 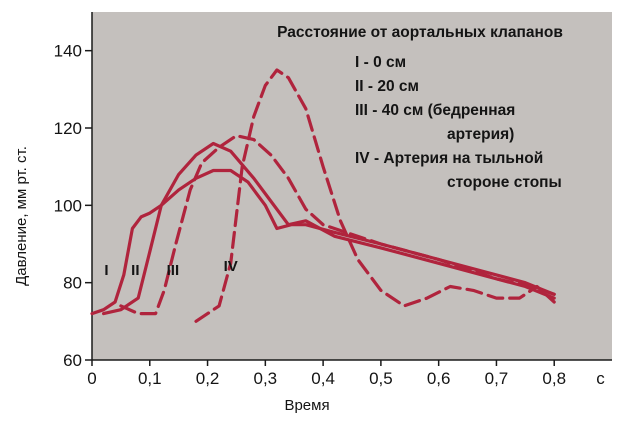 I want to click on legend-entry-3-cont: артерия), so click(x=480, y=134).